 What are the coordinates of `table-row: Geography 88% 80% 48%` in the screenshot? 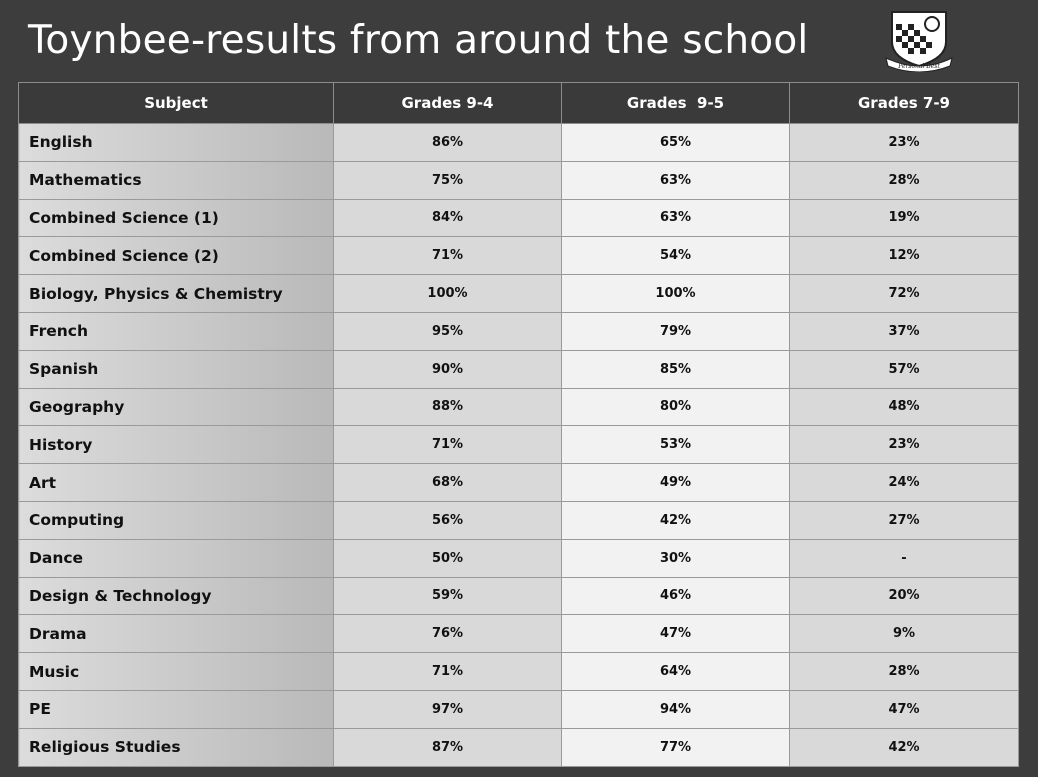 It's located at (518, 407).